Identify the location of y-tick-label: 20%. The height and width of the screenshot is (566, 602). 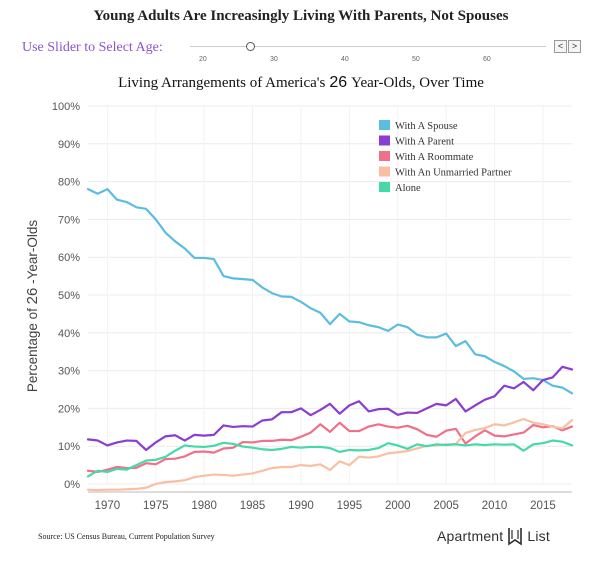
(69, 409).